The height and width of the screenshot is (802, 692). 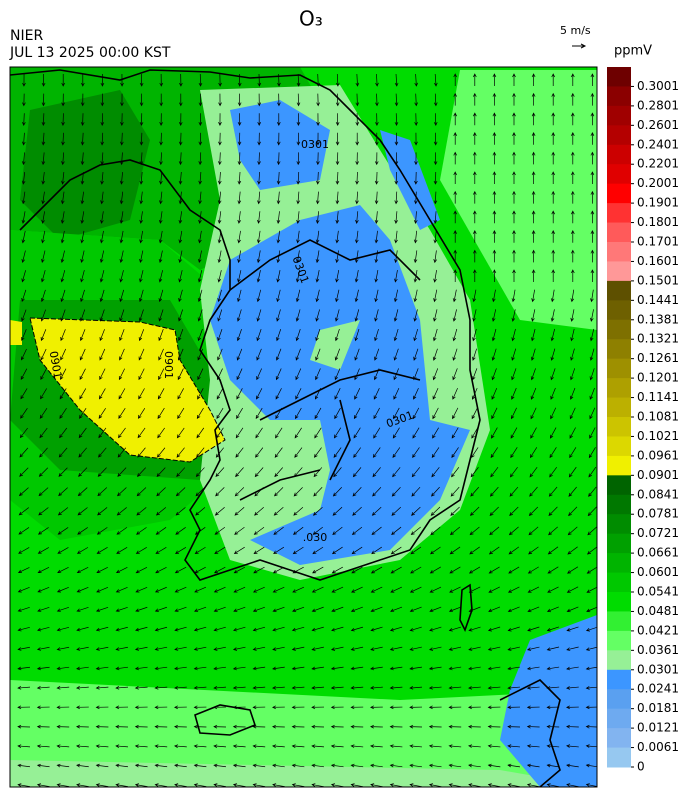 What do you see at coordinates (26, 36) in the screenshot?
I see `agency: NIER` at bounding box center [26, 36].